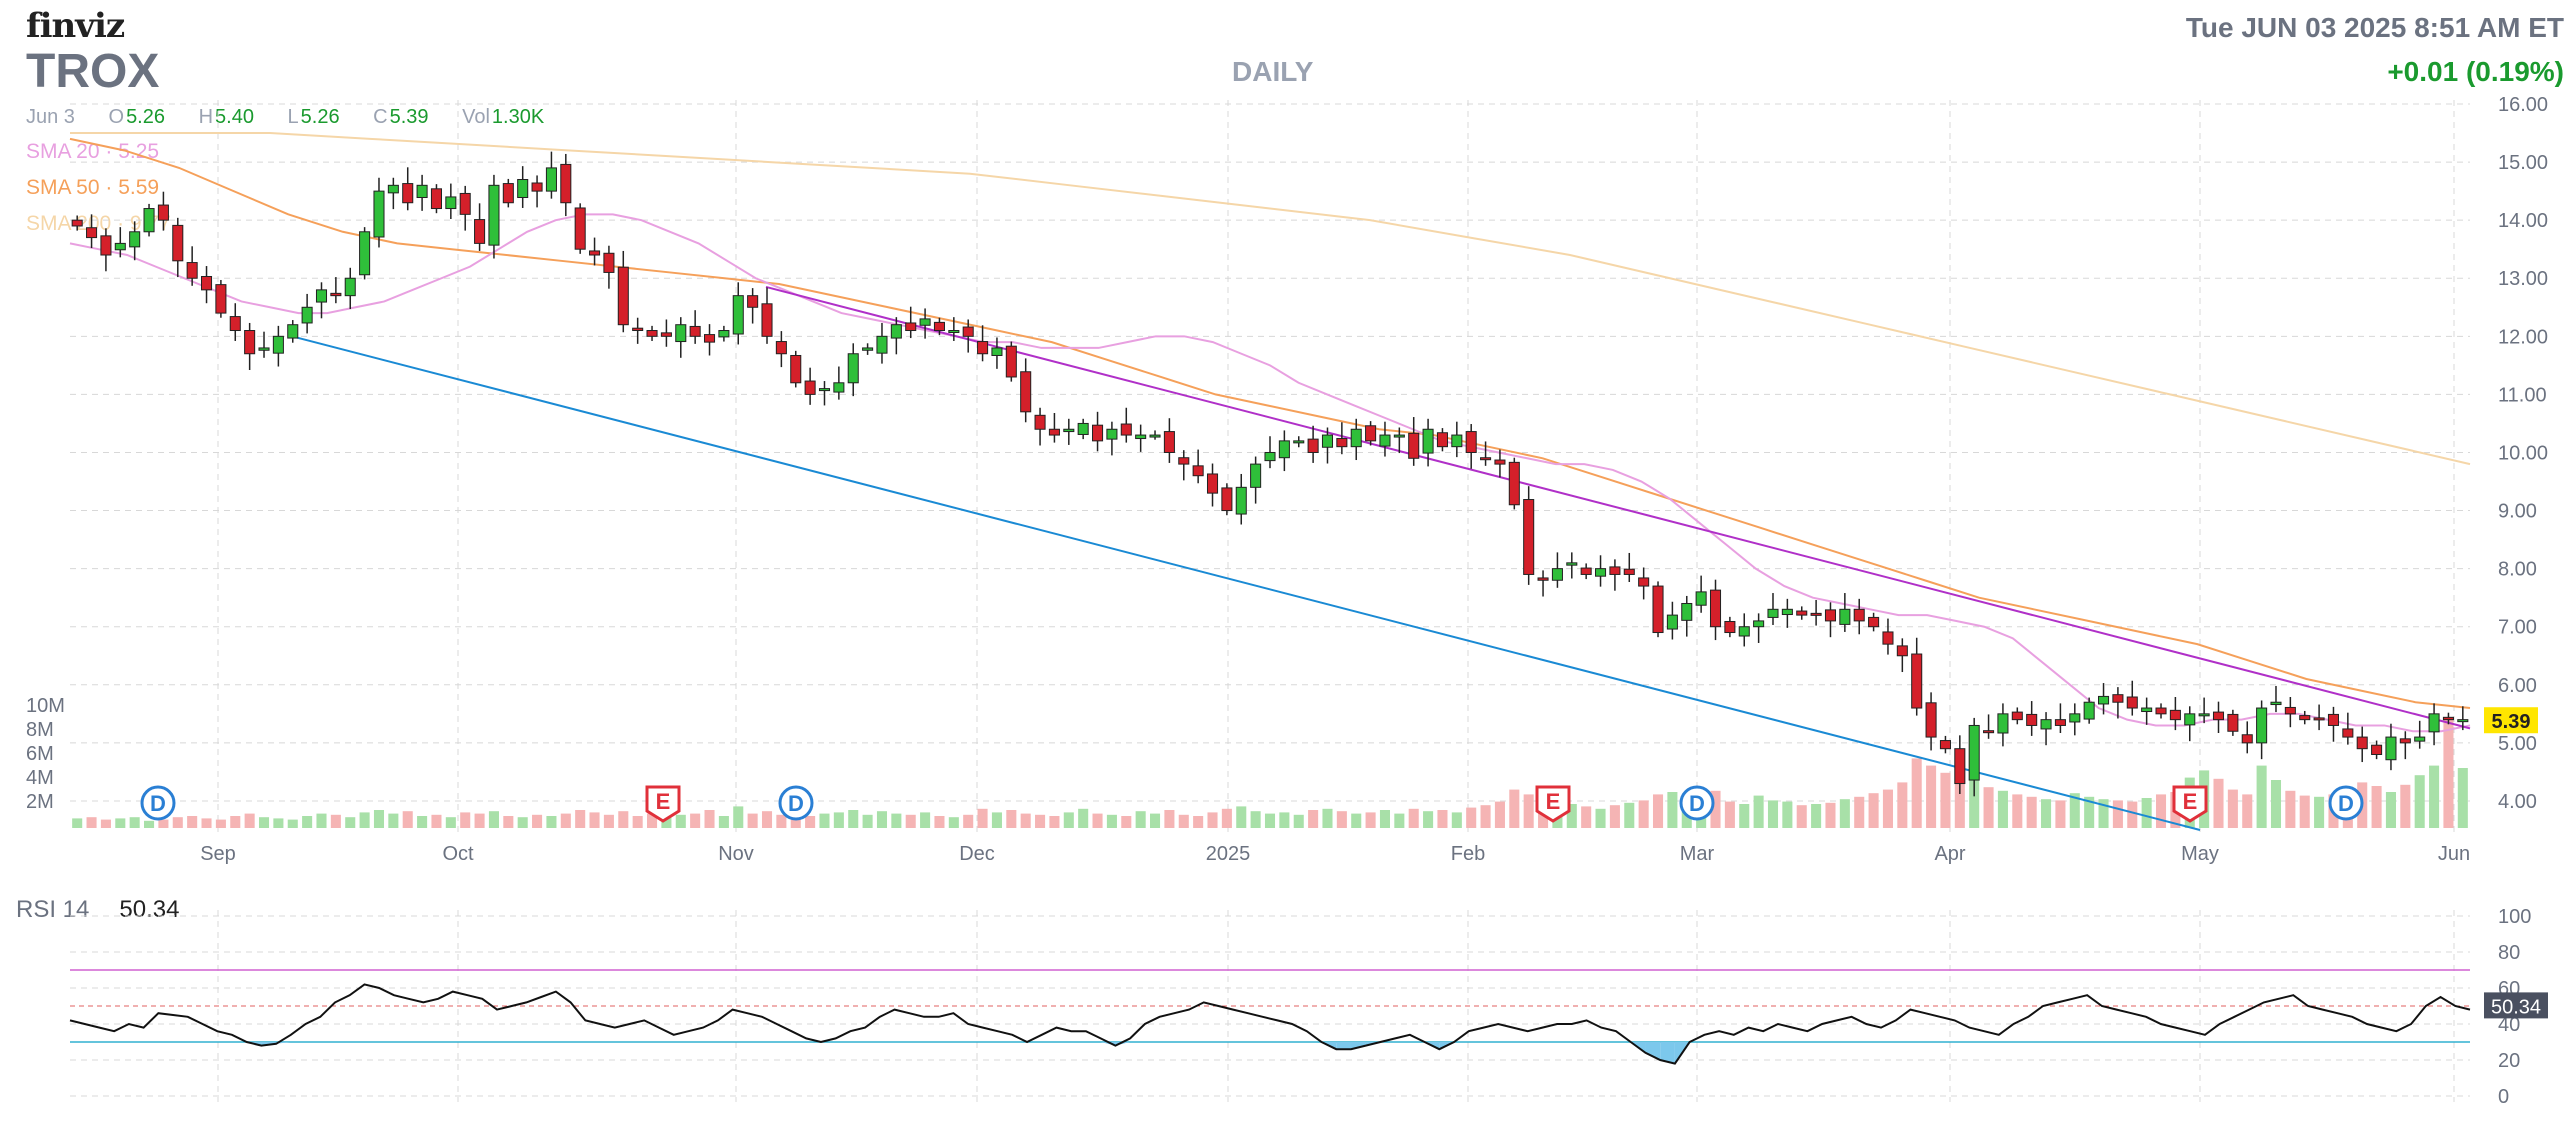  Describe the element at coordinates (1270, 1024) in the screenshot. I see `rsi-line` at that location.